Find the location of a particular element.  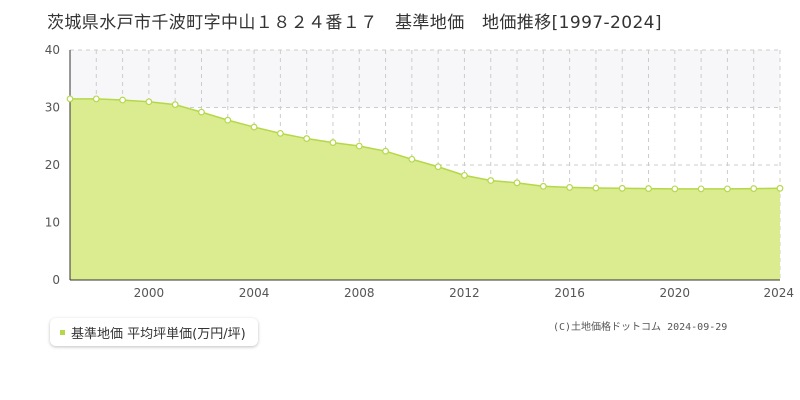

x-tick-label: 2012 is located at coordinates (464, 293).